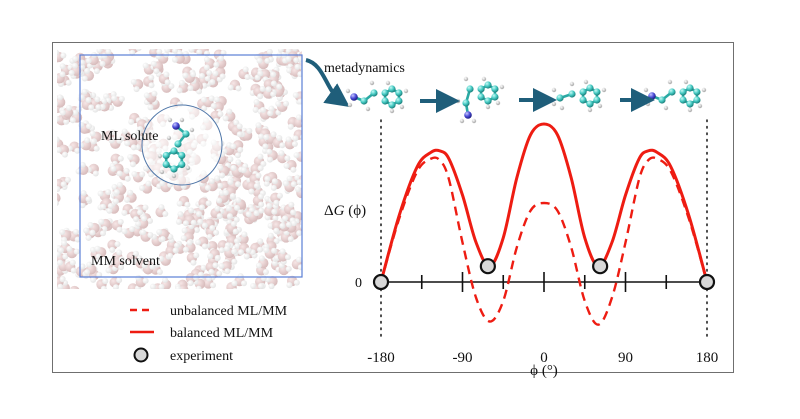  I want to click on experiment-markers, so click(544, 274).